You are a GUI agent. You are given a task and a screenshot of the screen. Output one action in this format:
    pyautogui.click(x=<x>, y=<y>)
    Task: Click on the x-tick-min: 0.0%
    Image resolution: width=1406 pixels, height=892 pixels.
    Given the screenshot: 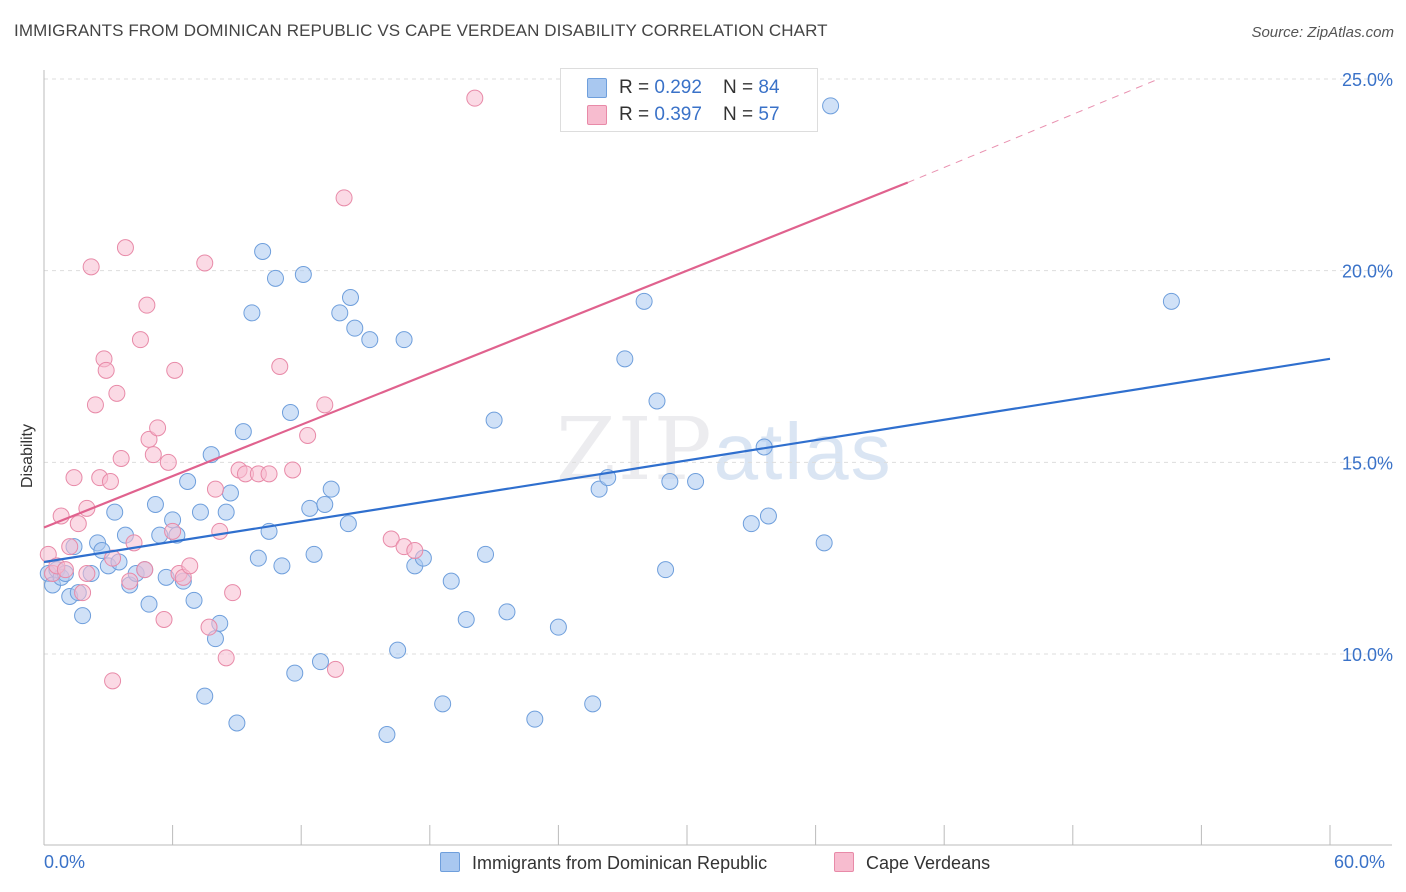 What is the action you would take?
    pyautogui.click(x=65, y=862)
    